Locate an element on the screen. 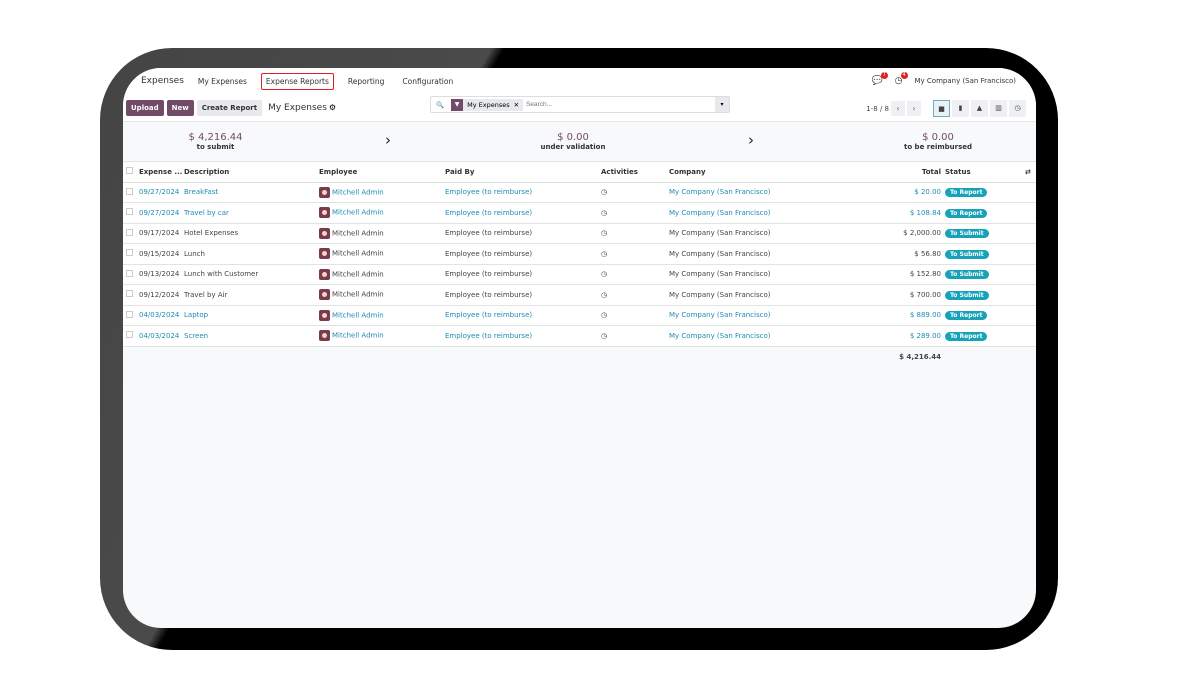 The height and width of the screenshot is (697, 1200). pager: 1-8 / 8 ‹ › ■ ▮ ▲ ▥ ◷ is located at coordinates (946, 108).